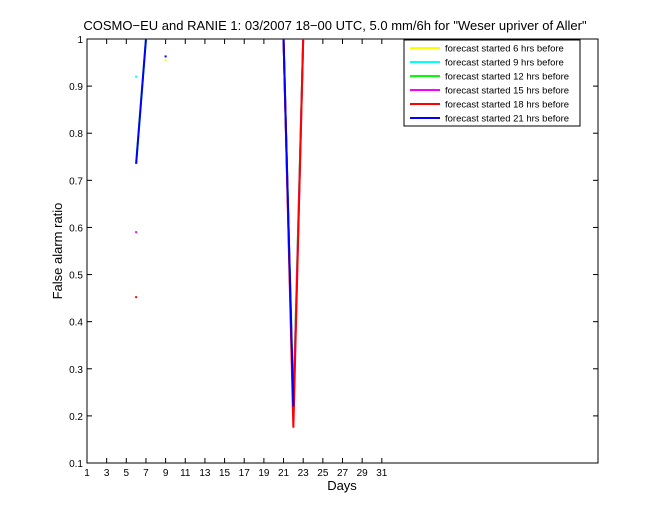 This screenshot has width=660, height=520. I want to click on legend-label: forecast started 21 hrs before, so click(507, 119).